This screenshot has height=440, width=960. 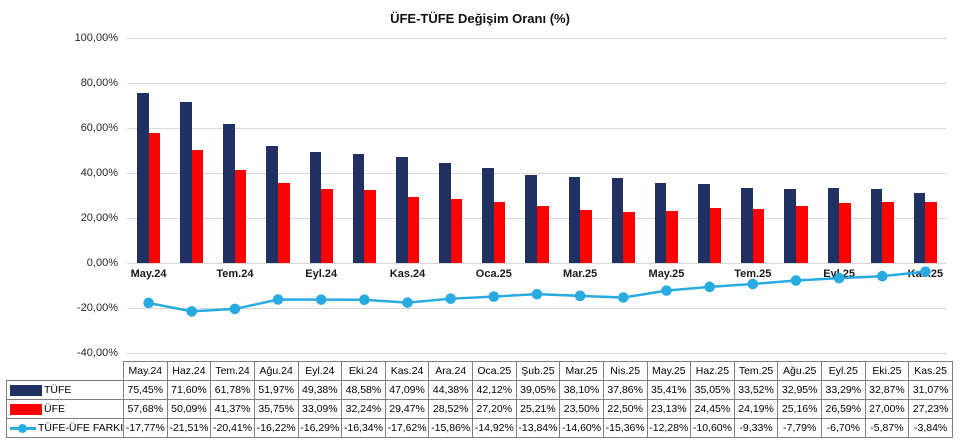 What do you see at coordinates (97, 353) in the screenshot?
I see `y-axis-tick-label: -40,00%` at bounding box center [97, 353].